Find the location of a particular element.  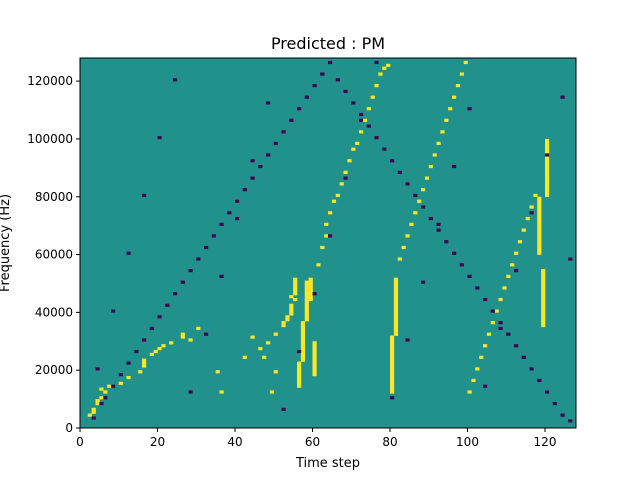

y-axis-ticks: 0 20000 40000 60000 80000 100000 120000 is located at coordinates (53, 254).